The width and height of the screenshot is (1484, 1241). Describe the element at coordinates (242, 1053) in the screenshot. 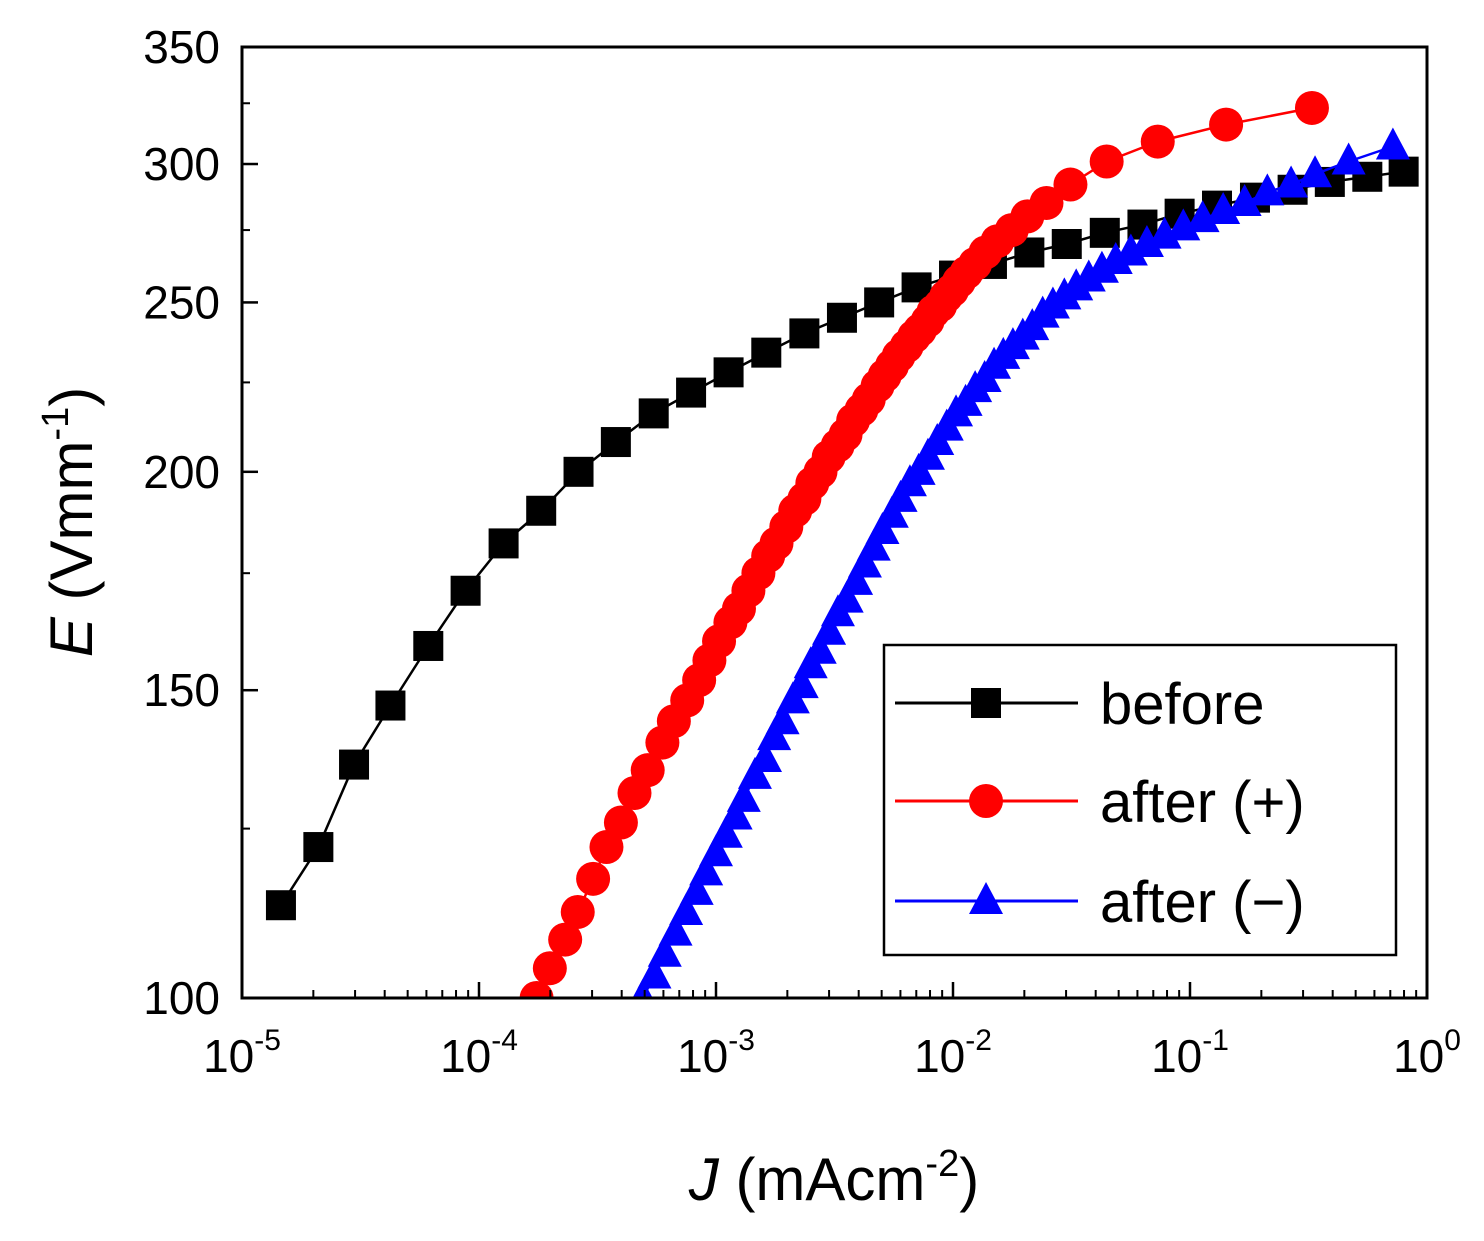

I see `x-tick-label: 10⁻⁵` at that location.